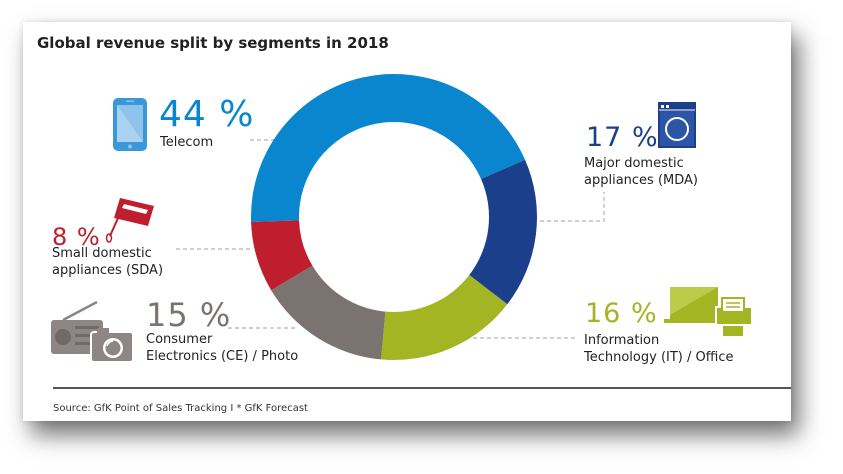  What do you see at coordinates (130, 126) in the screenshot?
I see `tablet-icon` at bounding box center [130, 126].